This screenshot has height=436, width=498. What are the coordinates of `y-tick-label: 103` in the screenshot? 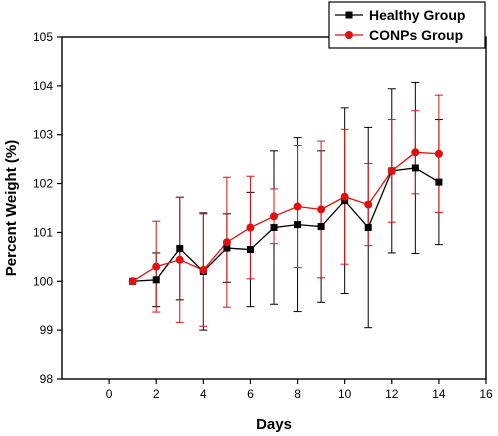 It's located at (43, 135).